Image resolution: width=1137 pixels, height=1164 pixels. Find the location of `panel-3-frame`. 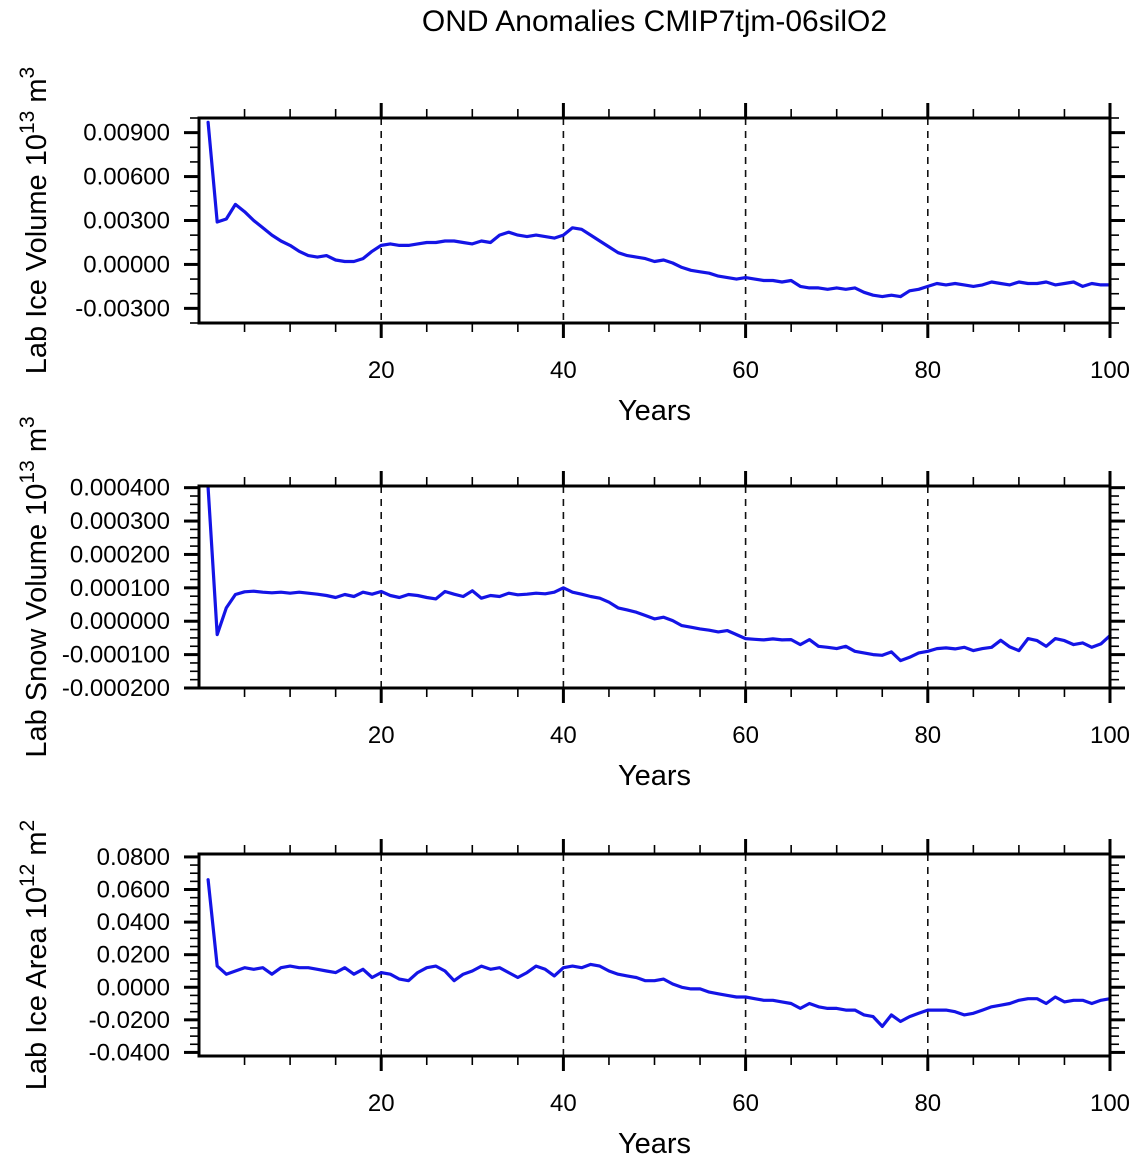

panel-3-frame is located at coordinates (654, 955).